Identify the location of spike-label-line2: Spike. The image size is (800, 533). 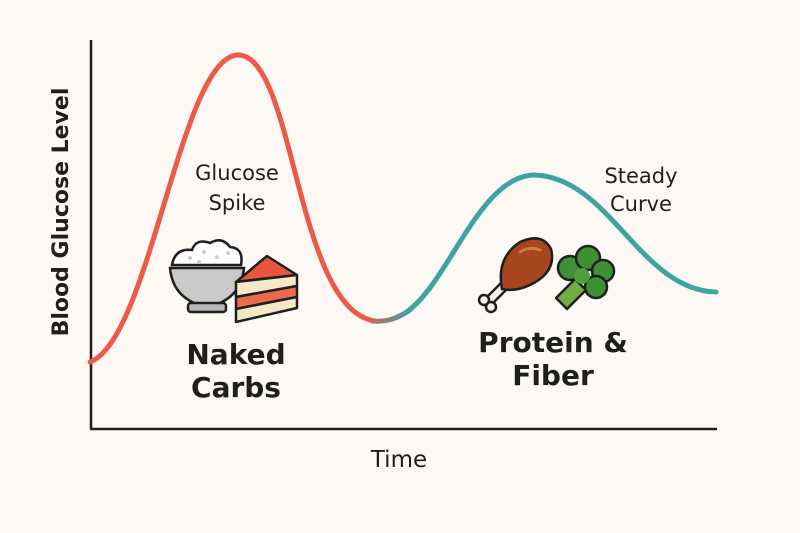
(237, 203).